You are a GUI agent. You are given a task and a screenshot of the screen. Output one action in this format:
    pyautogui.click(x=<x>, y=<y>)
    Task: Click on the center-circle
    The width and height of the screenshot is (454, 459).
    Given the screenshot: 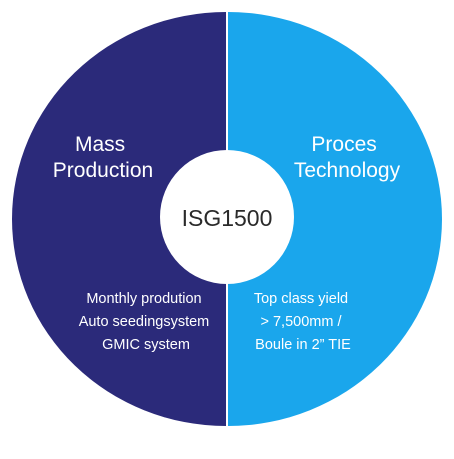 What is the action you would take?
    pyautogui.click(x=227, y=217)
    